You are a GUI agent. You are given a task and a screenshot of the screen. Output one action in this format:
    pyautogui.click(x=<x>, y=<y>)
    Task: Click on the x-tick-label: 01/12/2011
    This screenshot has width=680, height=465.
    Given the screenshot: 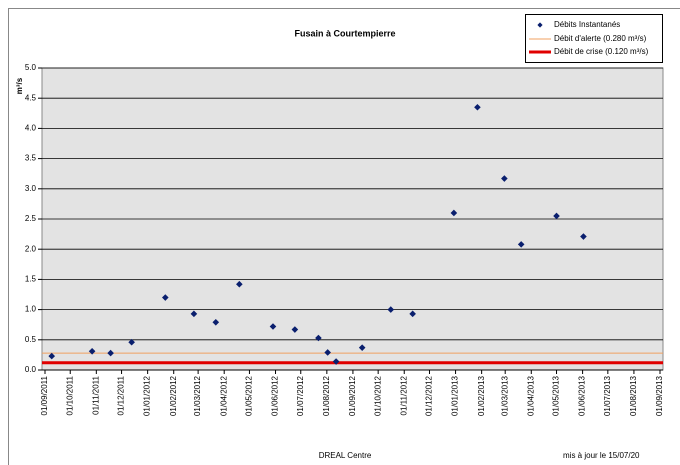 What is the action you would take?
    pyautogui.click(x=121, y=395)
    